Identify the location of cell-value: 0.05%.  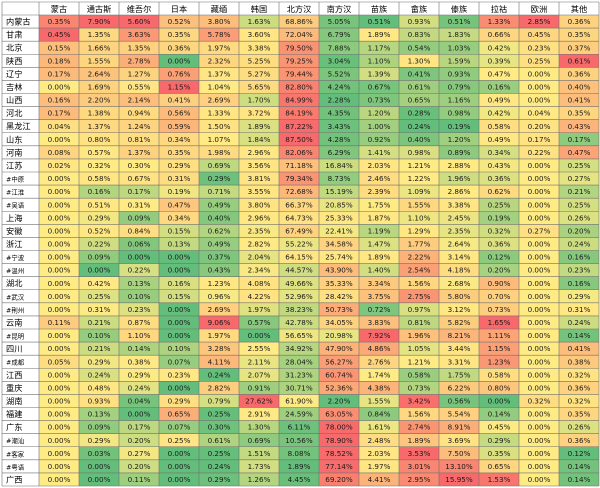
(59, 361).